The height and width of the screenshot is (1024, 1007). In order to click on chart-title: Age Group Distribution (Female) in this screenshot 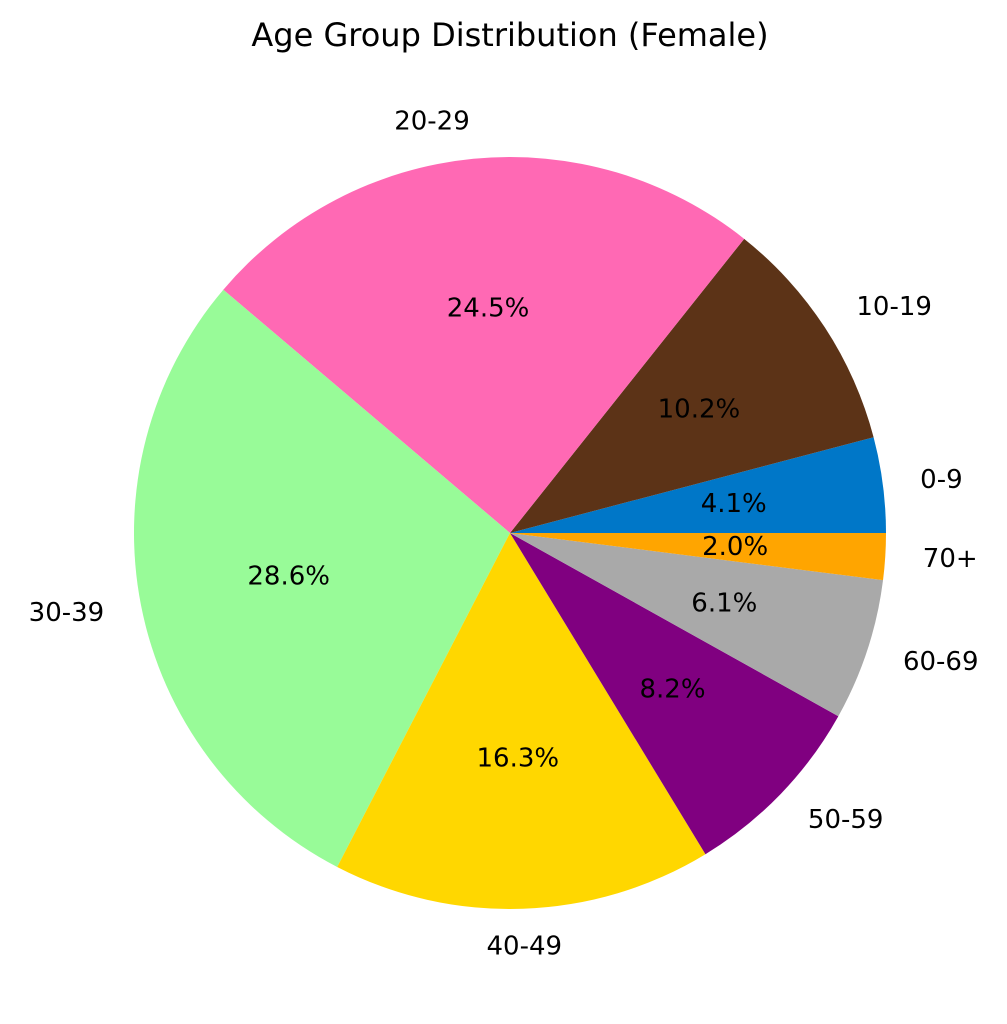, I will do `click(509, 35)`.